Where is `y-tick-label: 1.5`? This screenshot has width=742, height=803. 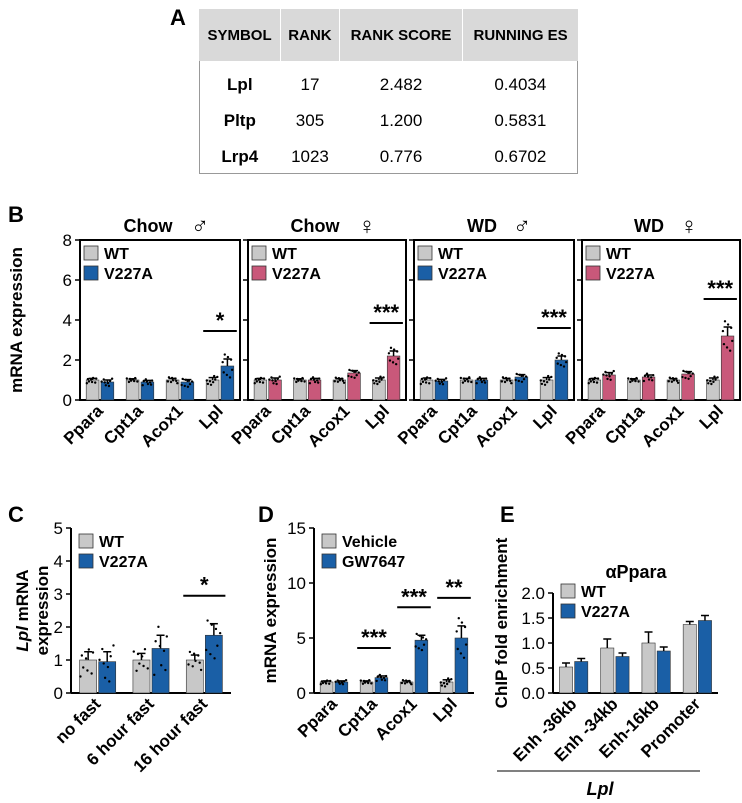
y-tick-label: 1.5 is located at coordinates (533, 618).